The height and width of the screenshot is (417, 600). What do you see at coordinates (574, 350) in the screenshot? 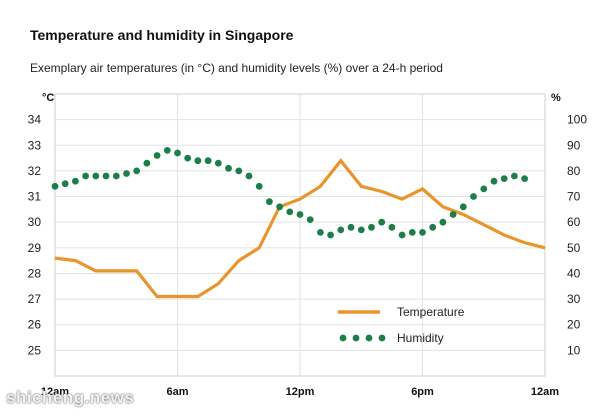
I see `y-right-tick-label: 10` at bounding box center [574, 350].